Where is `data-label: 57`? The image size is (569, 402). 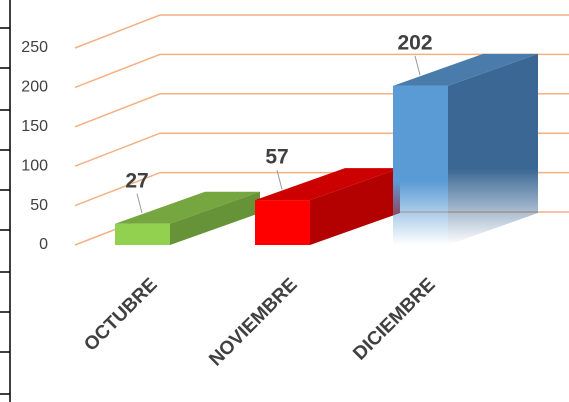 data-label: 57 is located at coordinates (276, 157).